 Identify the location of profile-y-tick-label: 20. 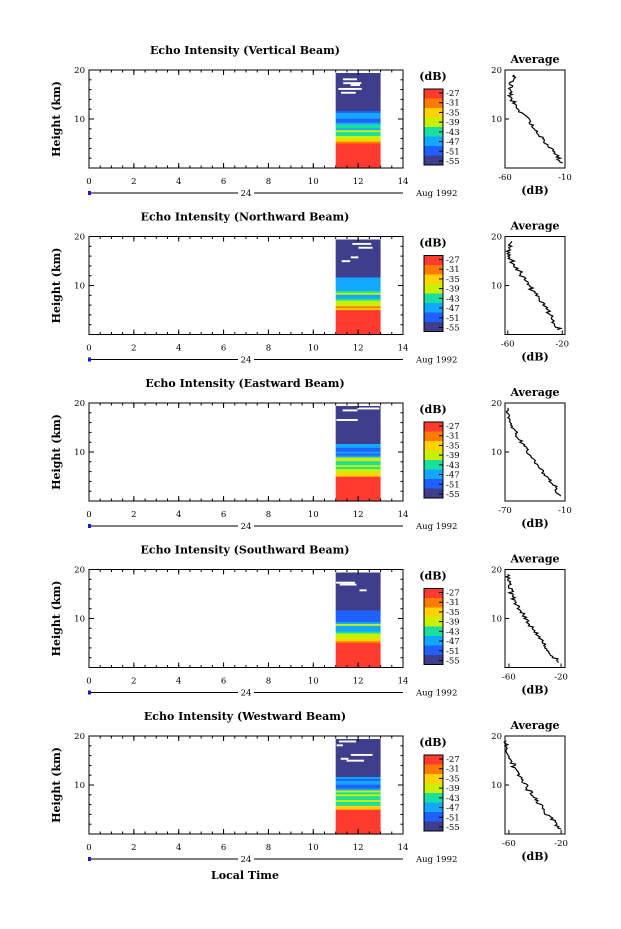
(496, 71).